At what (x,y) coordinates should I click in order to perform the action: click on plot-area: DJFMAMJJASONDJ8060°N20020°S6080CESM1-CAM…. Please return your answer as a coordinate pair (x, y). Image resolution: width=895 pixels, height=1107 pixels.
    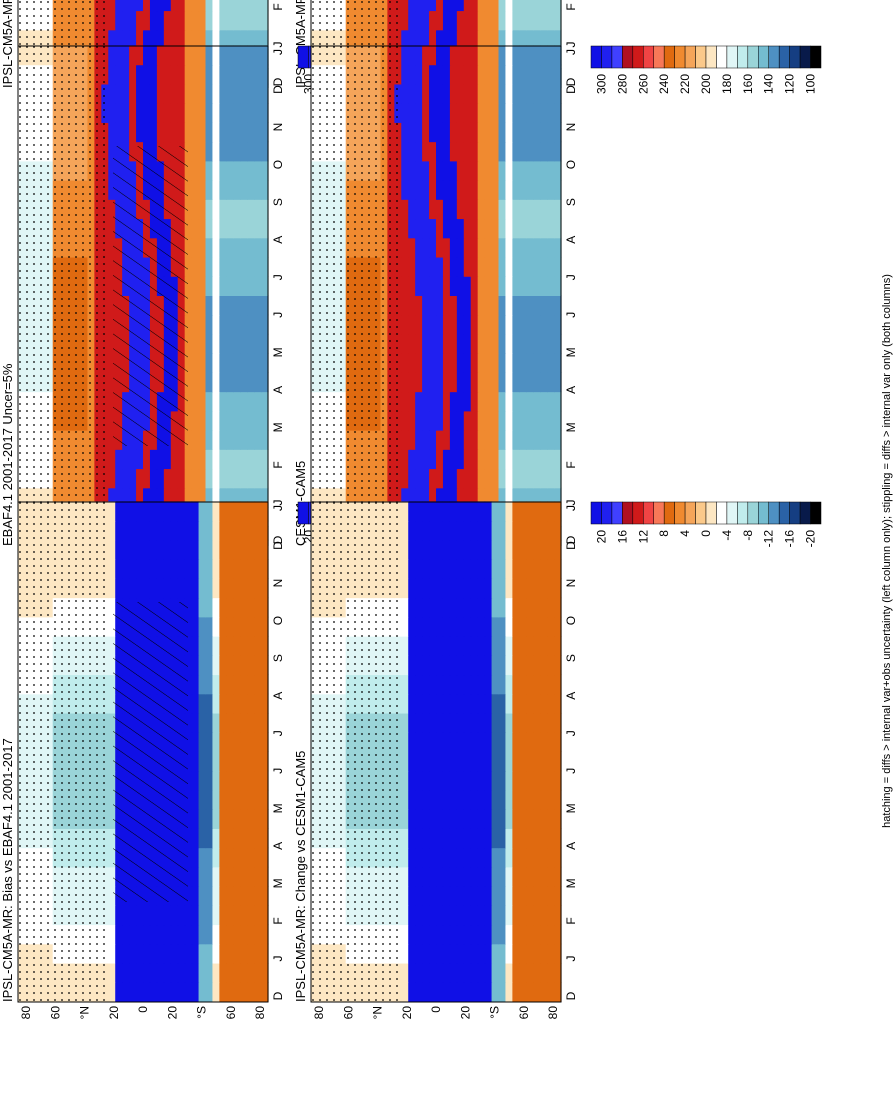
    Looking at the image, I should click on (435, 304).